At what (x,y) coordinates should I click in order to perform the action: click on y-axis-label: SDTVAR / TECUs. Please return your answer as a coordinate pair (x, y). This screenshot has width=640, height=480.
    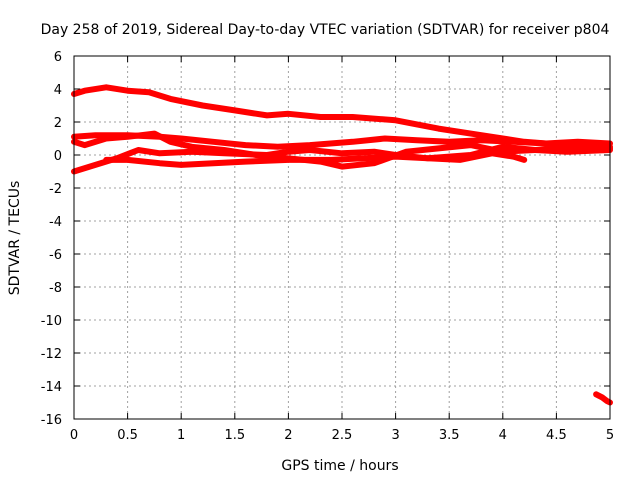
    Looking at the image, I should click on (15, 238).